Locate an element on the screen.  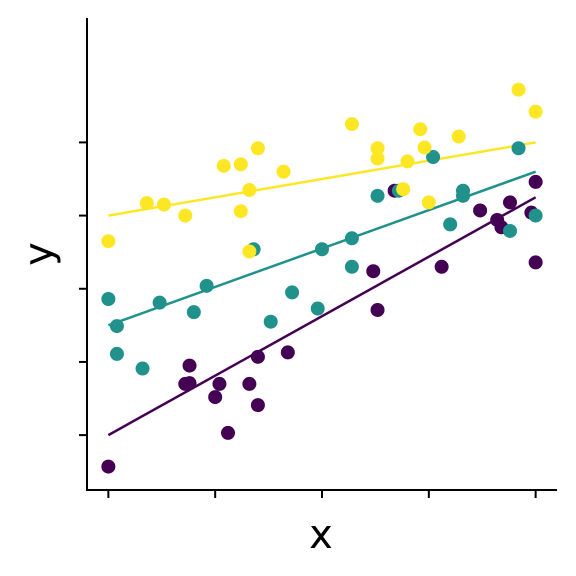
y-axis-label: y is located at coordinates (39, 254).